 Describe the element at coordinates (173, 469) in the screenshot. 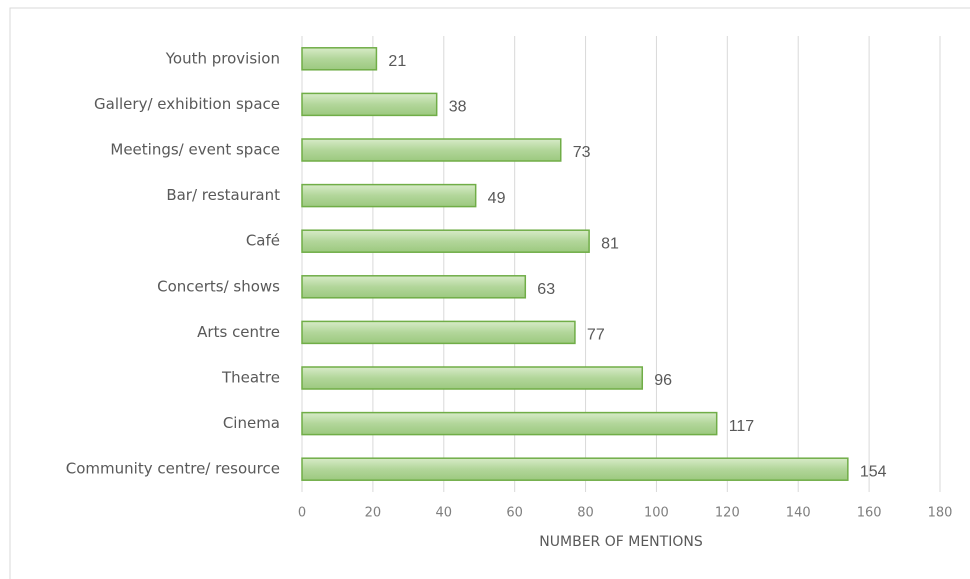

I see `y-tick-label: Community centre/ resource` at that location.